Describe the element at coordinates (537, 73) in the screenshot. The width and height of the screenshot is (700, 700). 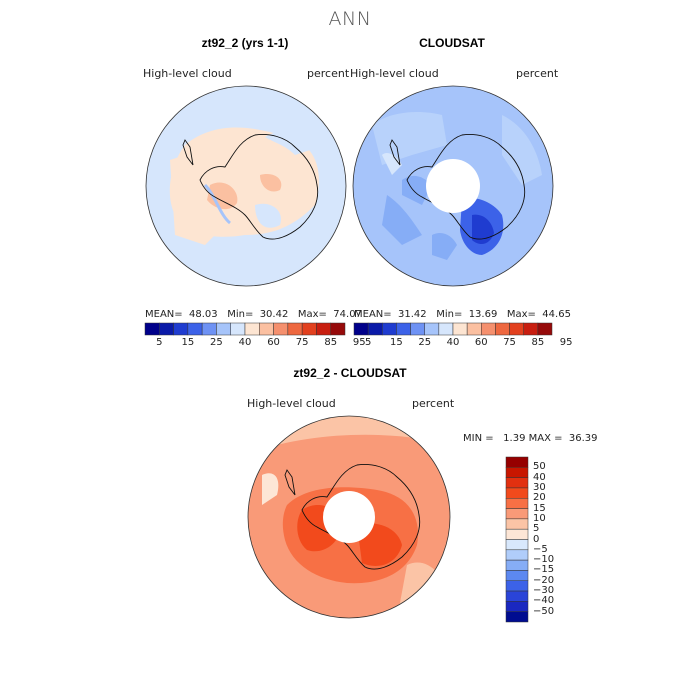
I see `panel-2-units: percent` at that location.